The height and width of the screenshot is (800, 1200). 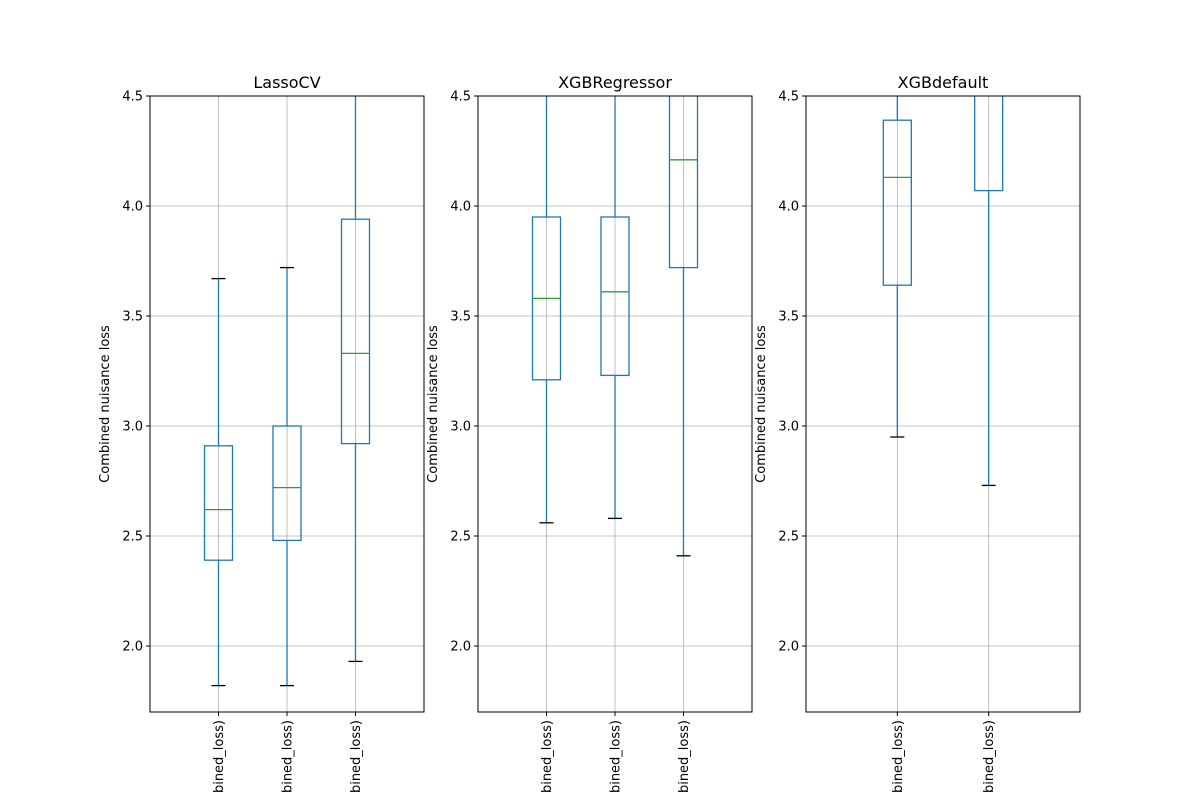 I want to click on panel-title: LassoCV, so click(x=286, y=82).